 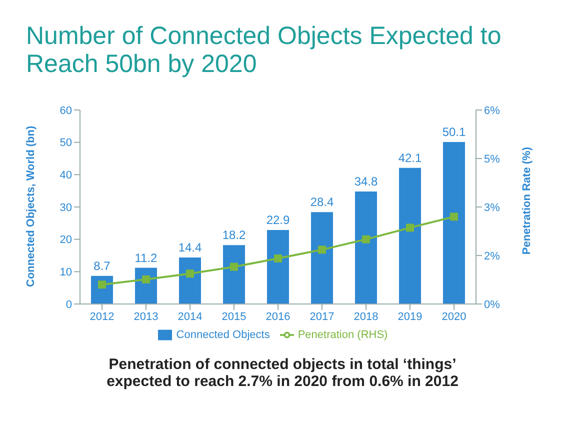 What do you see at coordinates (66, 143) in the screenshot?
I see `y-tick-label: 50` at bounding box center [66, 143].